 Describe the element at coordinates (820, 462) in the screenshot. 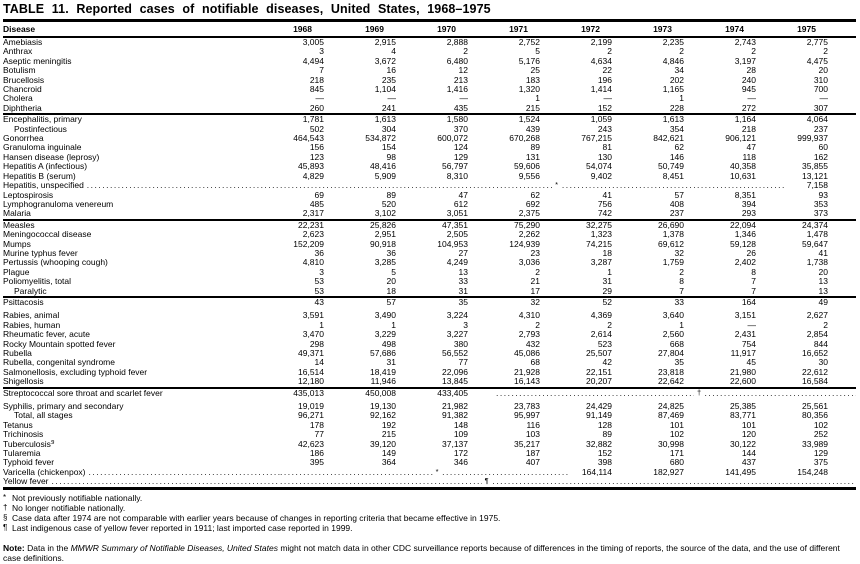

I see `value-cell: 375` at that location.